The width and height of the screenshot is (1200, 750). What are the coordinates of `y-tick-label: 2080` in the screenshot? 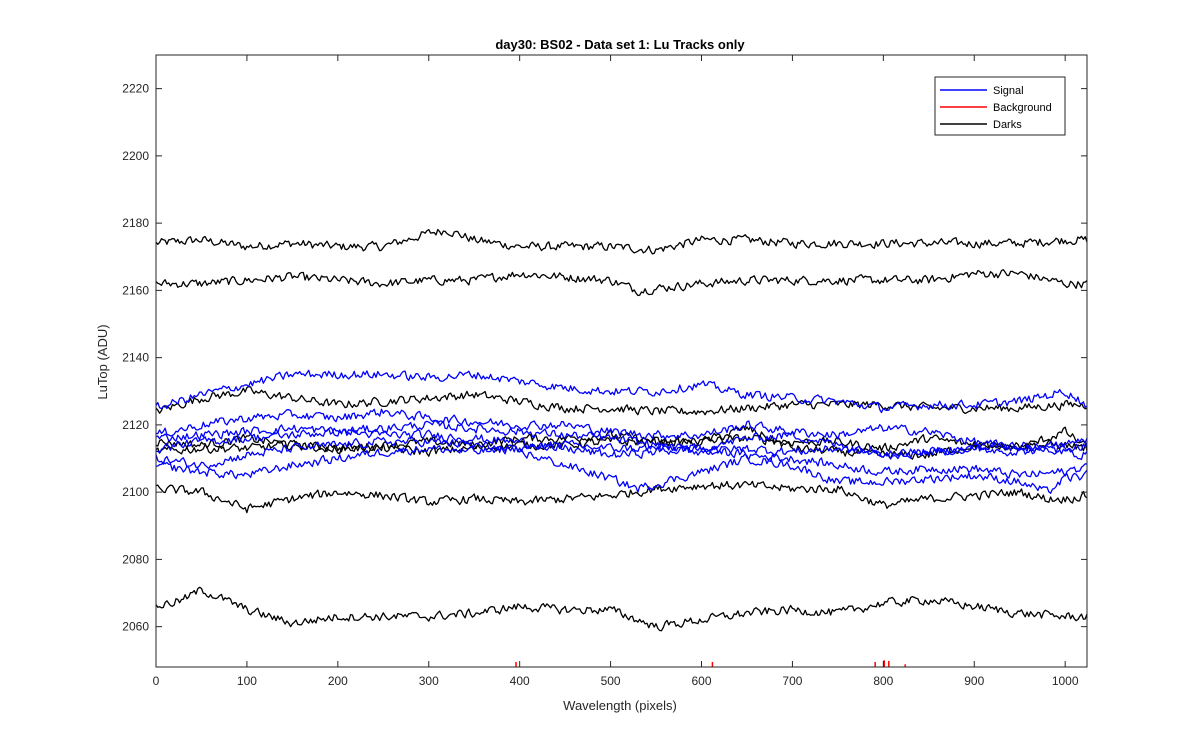 It's located at (135, 559).